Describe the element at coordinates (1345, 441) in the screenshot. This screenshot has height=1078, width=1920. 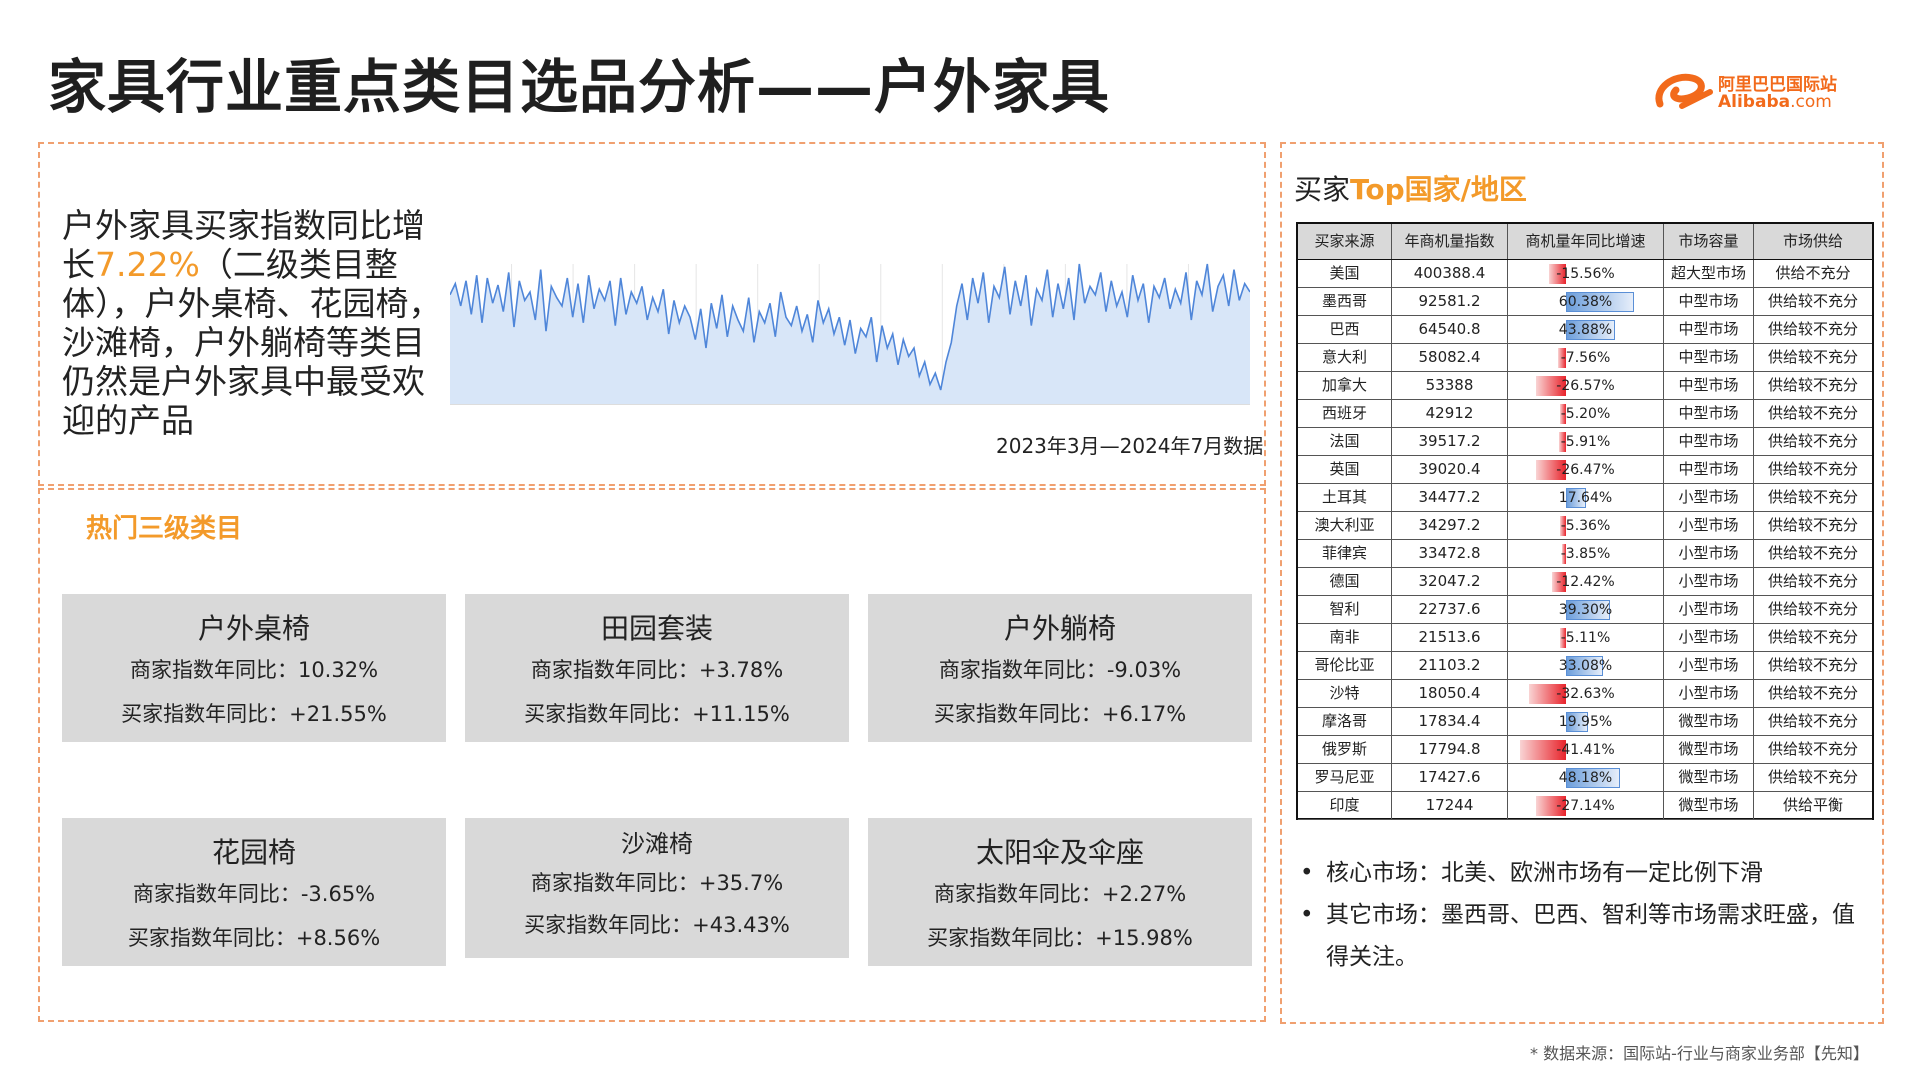
I see `country-cell: 法国` at that location.